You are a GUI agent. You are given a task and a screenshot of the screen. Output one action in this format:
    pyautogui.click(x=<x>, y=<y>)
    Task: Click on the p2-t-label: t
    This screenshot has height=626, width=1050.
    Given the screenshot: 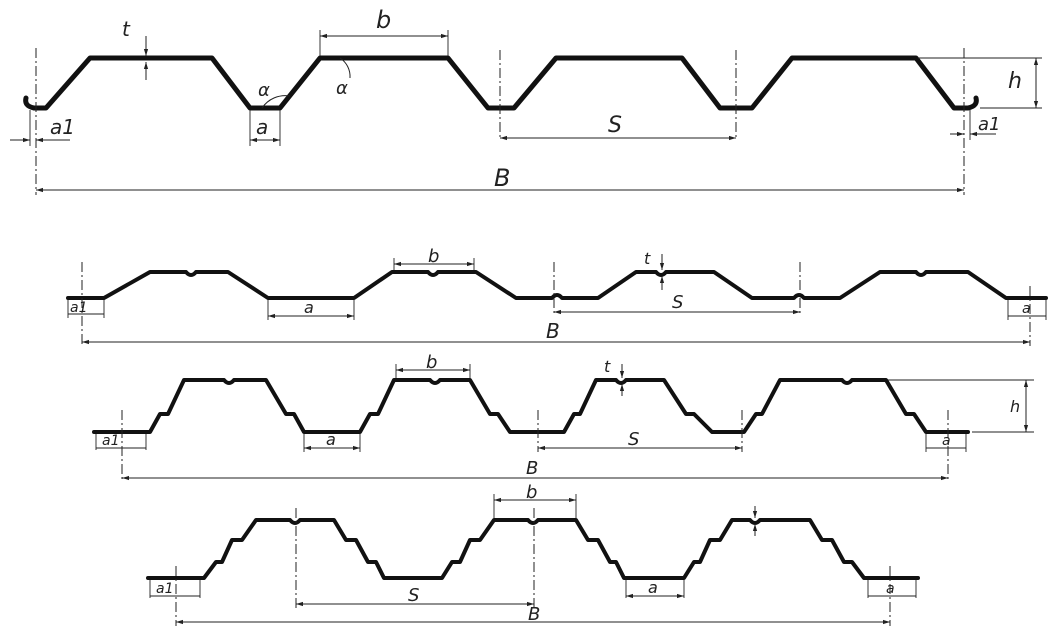 What is the action you would take?
    pyautogui.click(x=647, y=258)
    